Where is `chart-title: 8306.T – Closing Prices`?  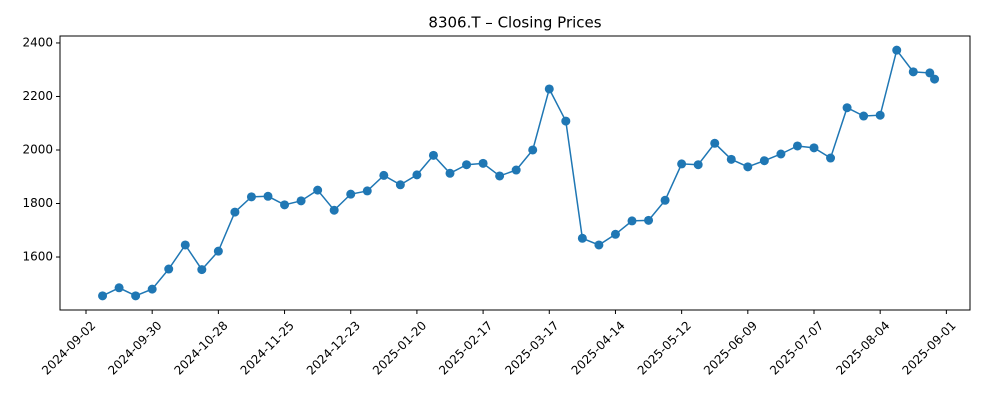
chart-title: 8306.T – Closing Prices is located at coordinates (514, 23).